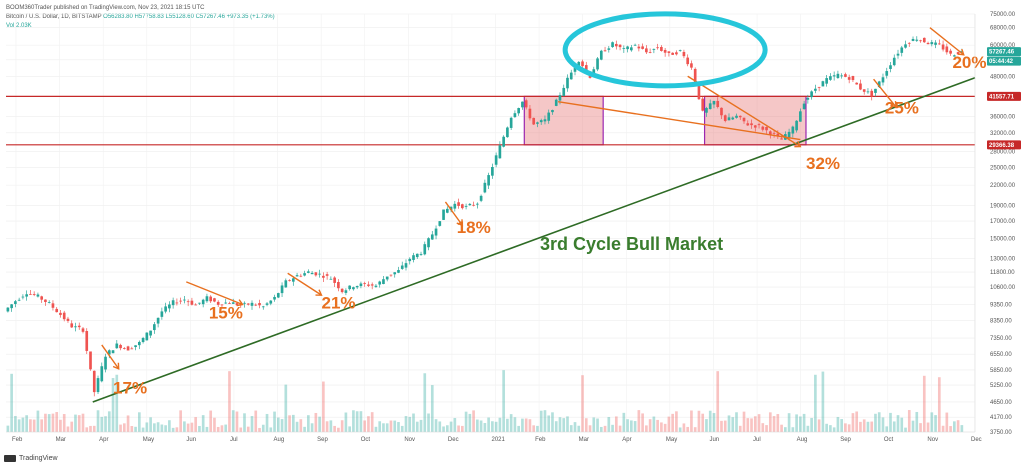 This screenshot has height=464, width=1024. Describe the element at coordinates (889, 440) in the screenshot. I see `x-tick-label: Oct` at that location.